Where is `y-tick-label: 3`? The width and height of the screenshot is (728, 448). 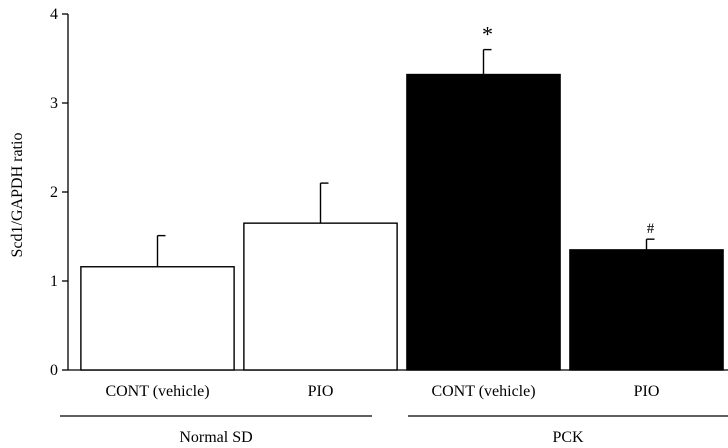
y-tick-label: 3 is located at coordinates (54, 103).